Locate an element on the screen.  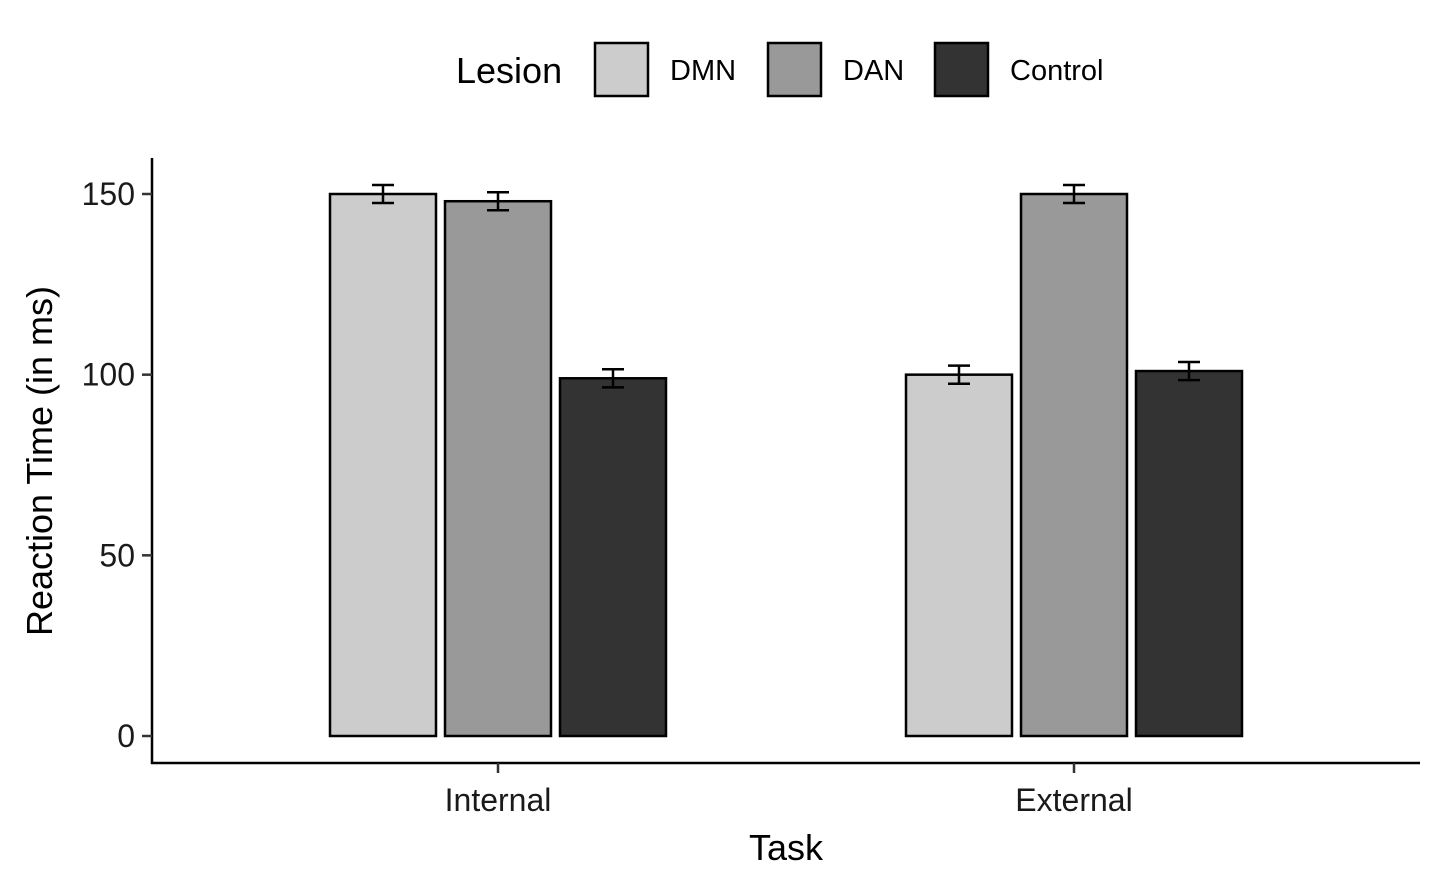
y-tick-label: 0 is located at coordinates (126, 736).